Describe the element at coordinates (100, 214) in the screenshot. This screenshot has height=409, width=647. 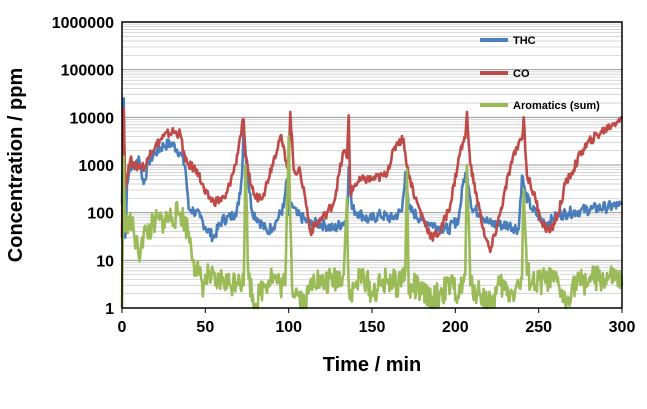
I see `y-tick-label: 100` at that location.